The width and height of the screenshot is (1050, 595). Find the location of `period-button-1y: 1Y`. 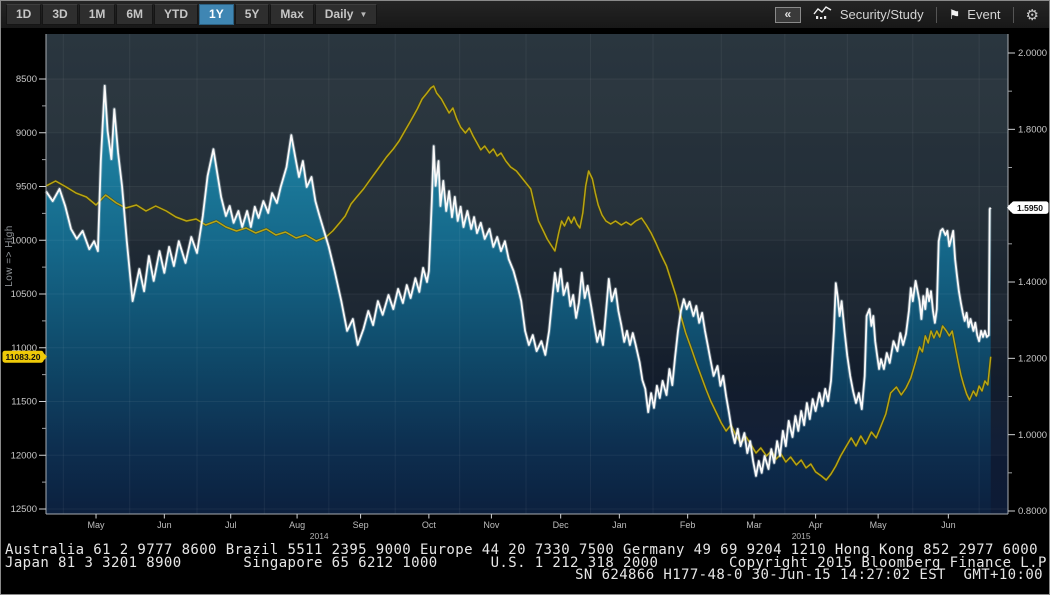

period-button-1y: 1Y is located at coordinates (216, 14).